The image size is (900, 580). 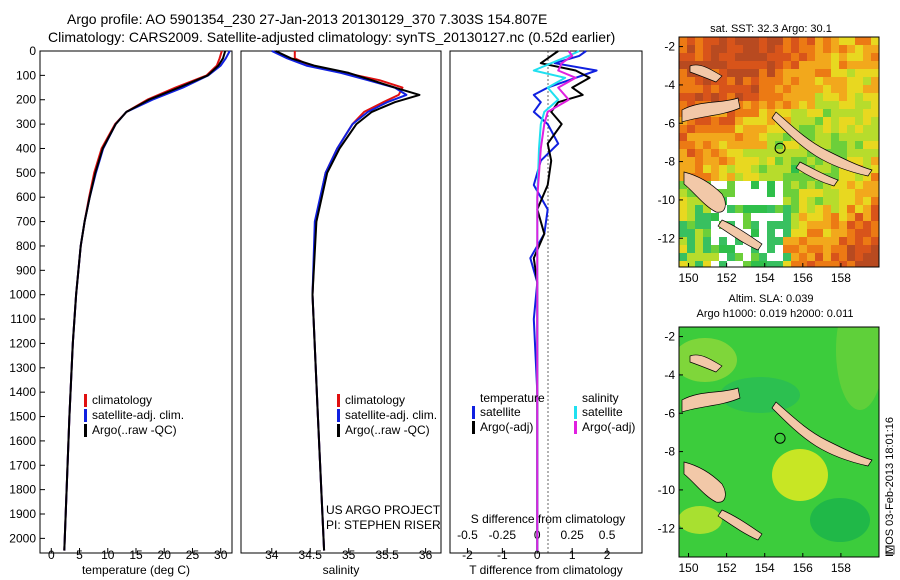 What do you see at coordinates (26, 246) in the screenshot?
I see `depth-tick-label: 800` at bounding box center [26, 246].